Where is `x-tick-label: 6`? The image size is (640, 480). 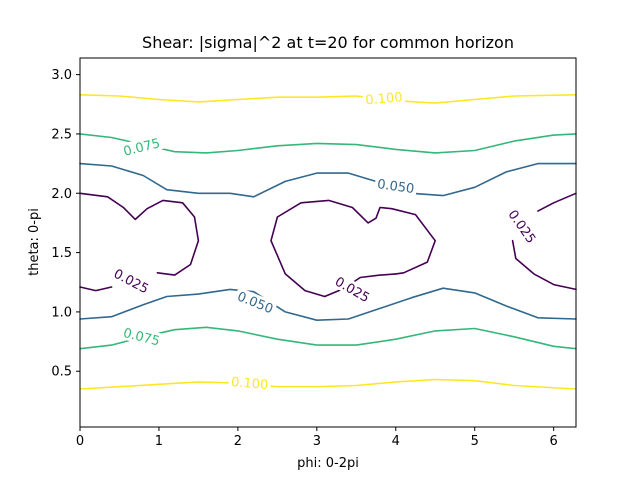
x-tick-label: 6 is located at coordinates (554, 441).